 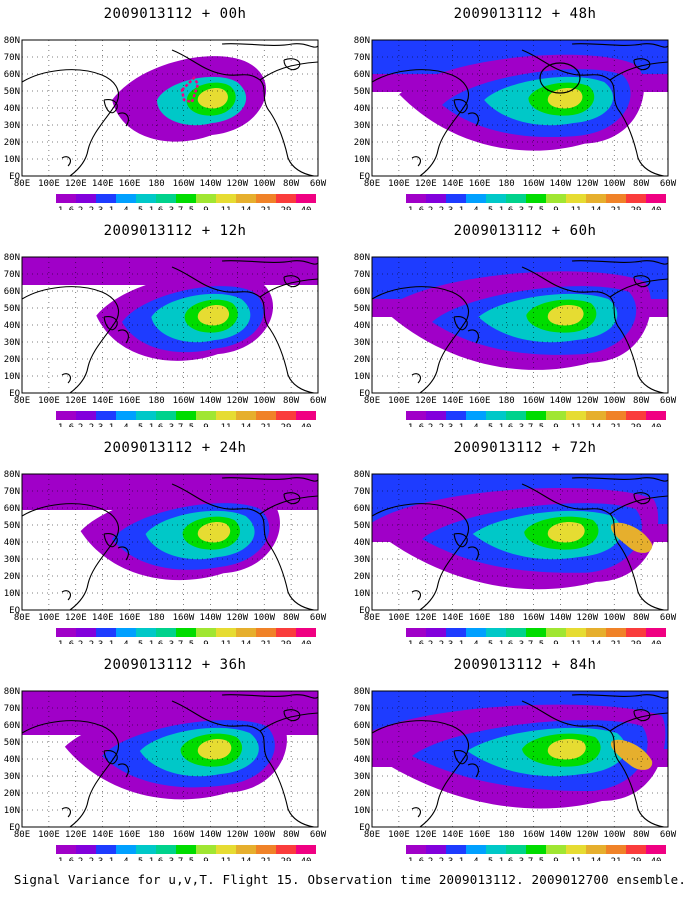 What do you see at coordinates (106, 859) in the screenshot?
I see `colorbar-label: 3.1` at bounding box center [106, 859].